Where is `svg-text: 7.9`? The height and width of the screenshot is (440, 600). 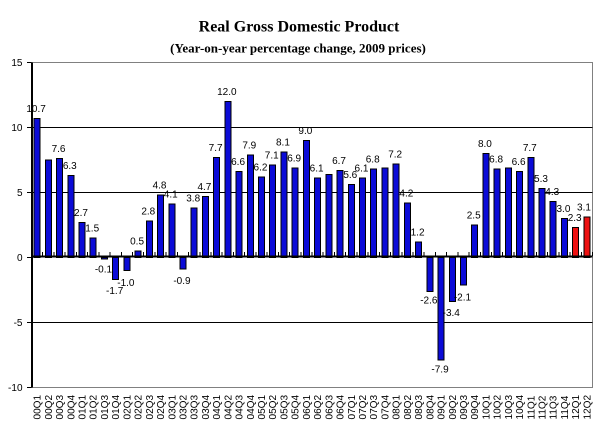 svg-text: 7.9 is located at coordinates (249, 145).